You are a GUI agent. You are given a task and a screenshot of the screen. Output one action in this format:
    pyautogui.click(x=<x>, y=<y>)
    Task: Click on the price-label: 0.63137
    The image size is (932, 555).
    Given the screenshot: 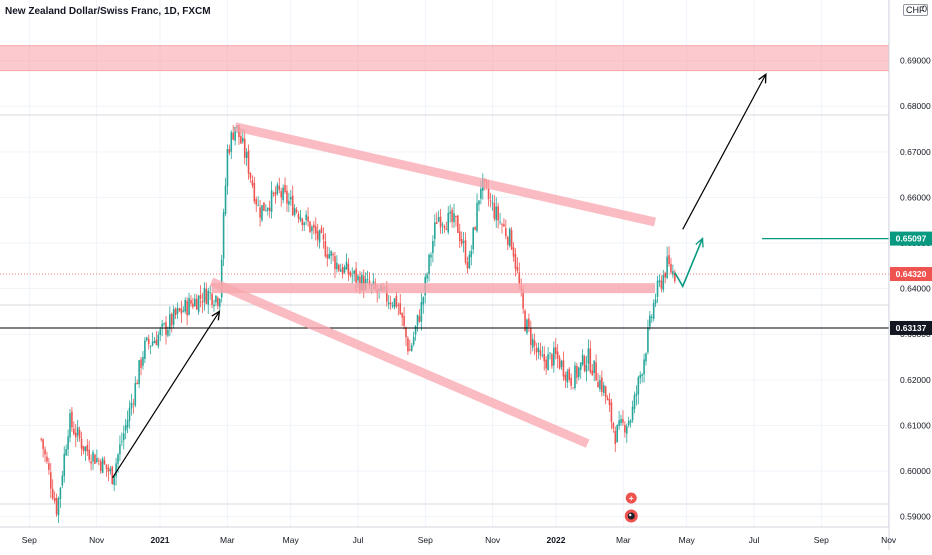 What is the action you would take?
    pyautogui.click(x=911, y=328)
    